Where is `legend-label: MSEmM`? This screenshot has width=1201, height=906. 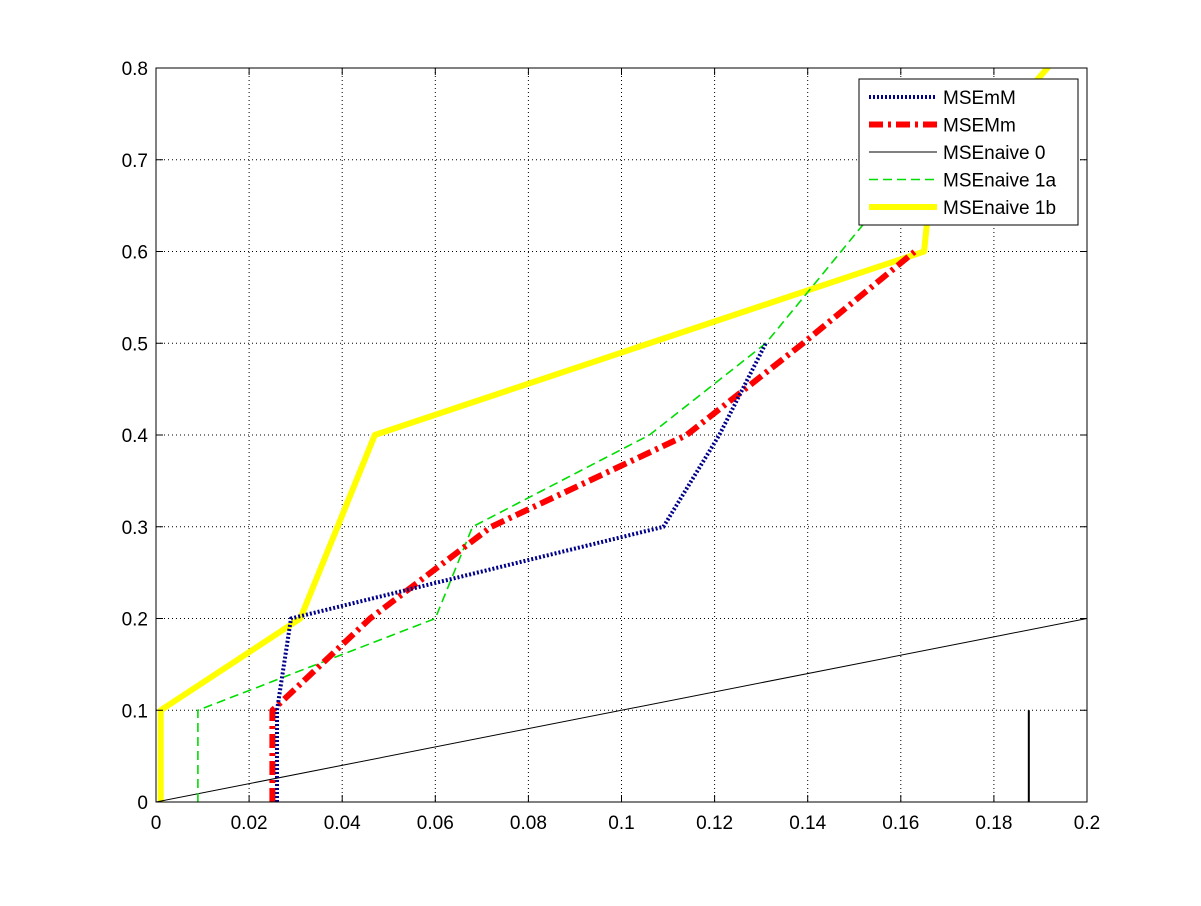
legend-label: MSEmM is located at coordinates (979, 98).